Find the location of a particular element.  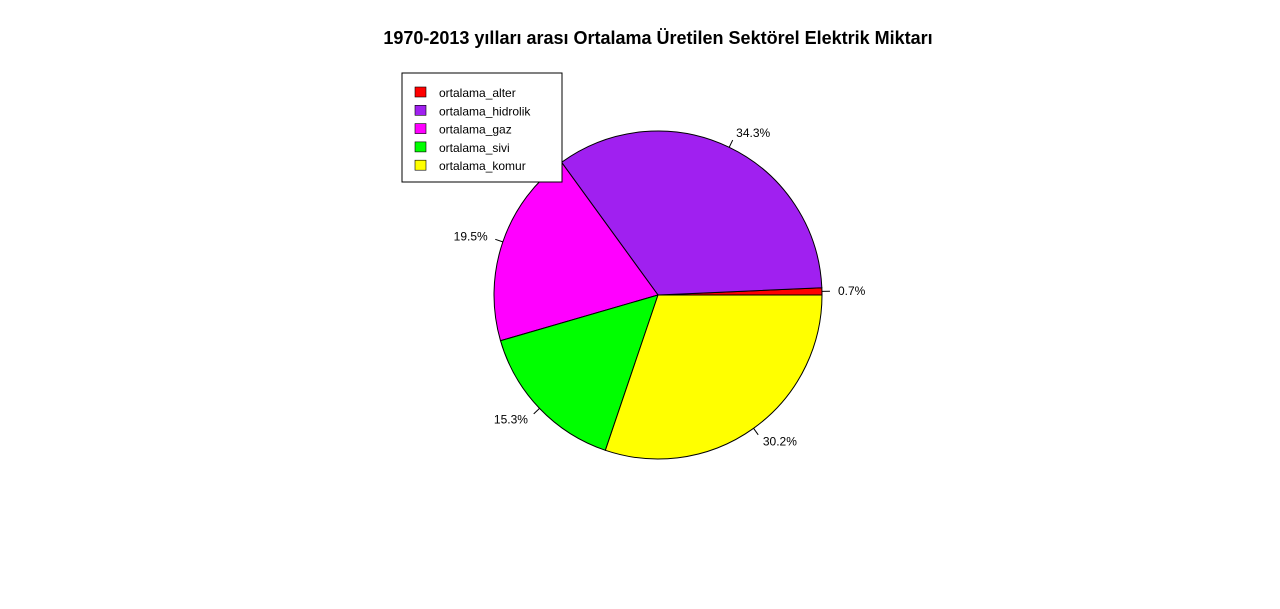

slice-percent-label: 30.2% is located at coordinates (780, 441).